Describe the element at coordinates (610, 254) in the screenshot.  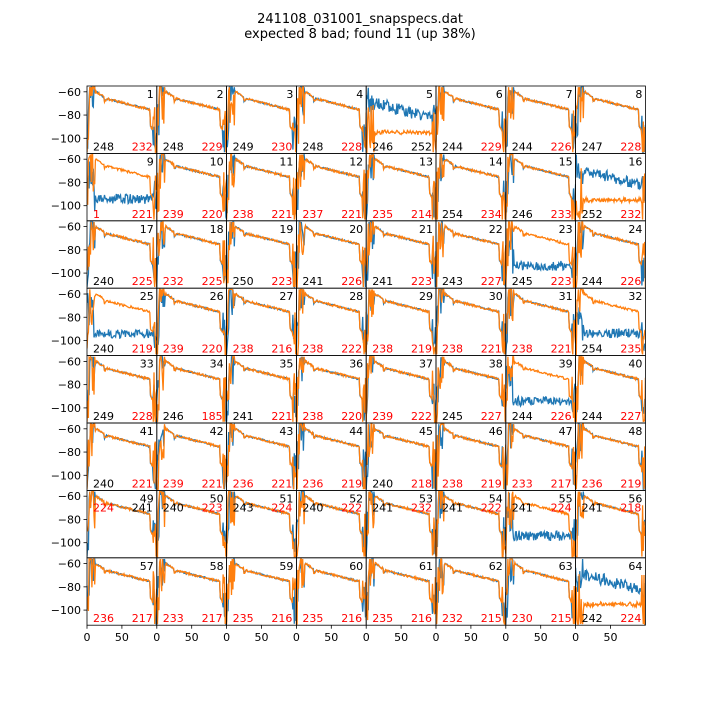
I see `panel-24: 24 244 226` at that location.